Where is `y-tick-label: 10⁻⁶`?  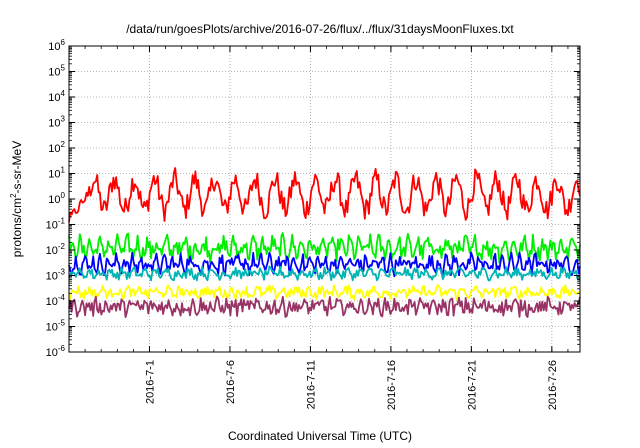
y-tick-label: 10⁻⁶ is located at coordinates (56, 351).